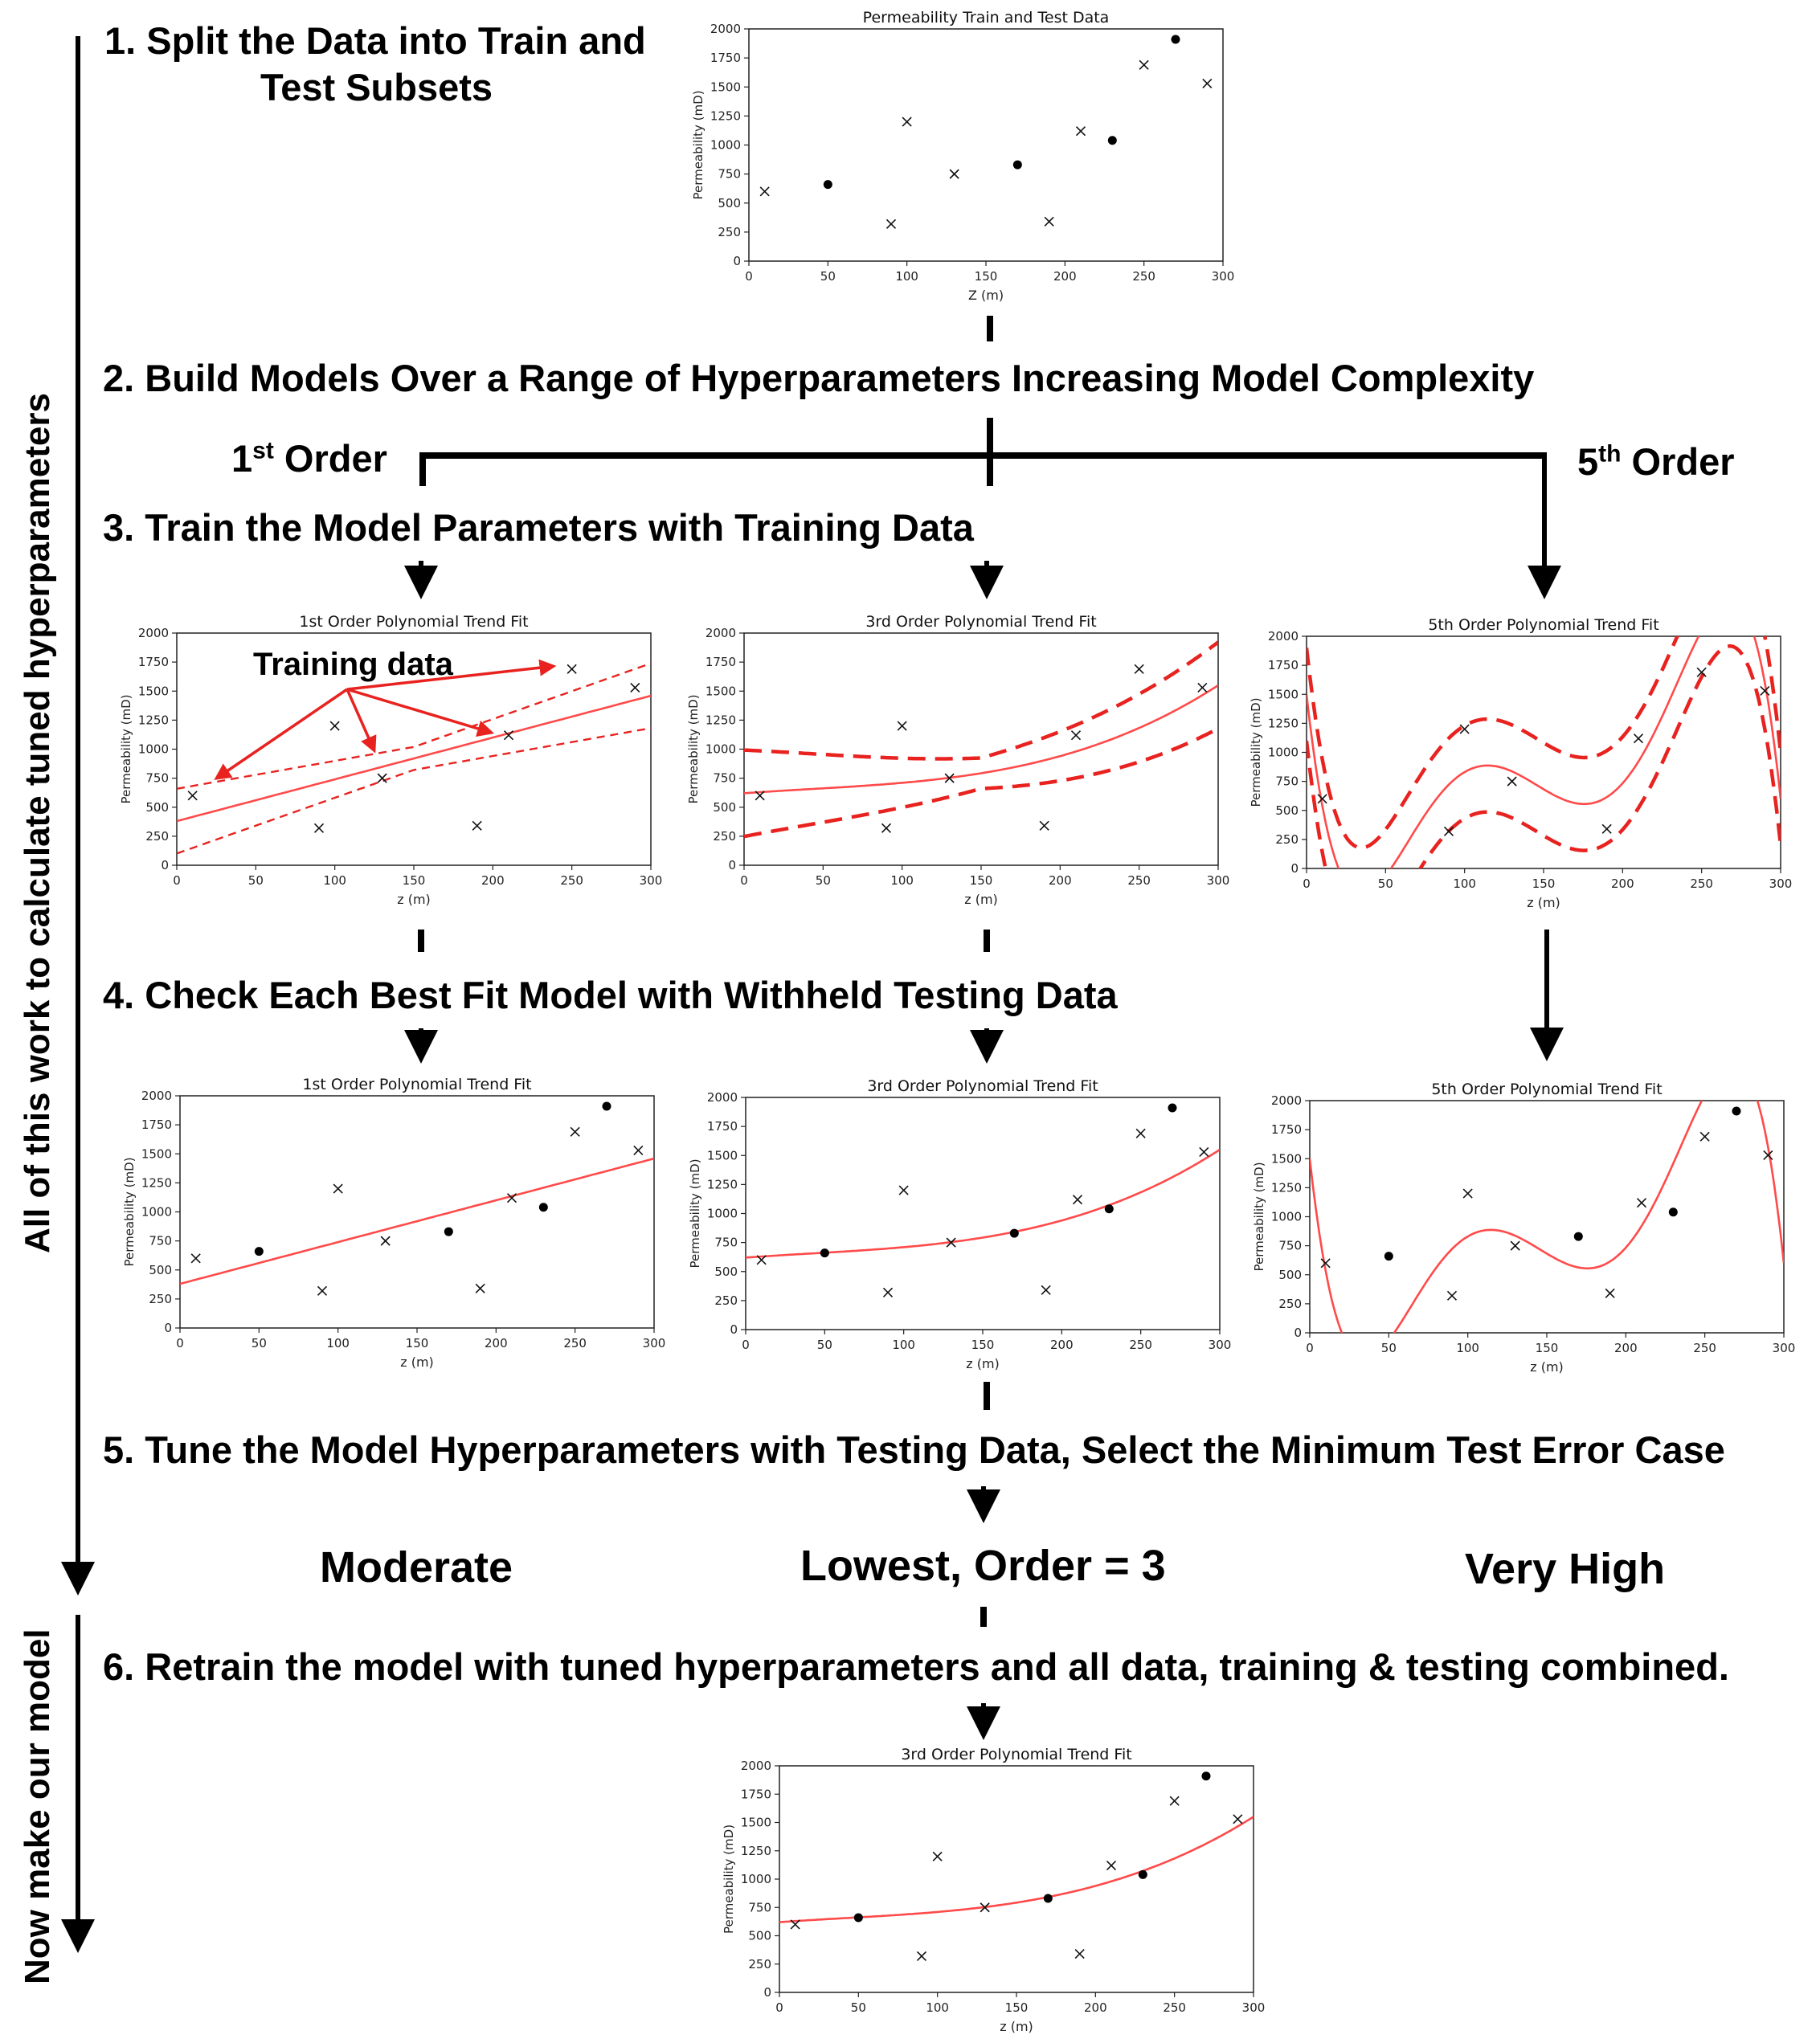  I want to click on result-1st-order: Moderate, so click(416, 1567).